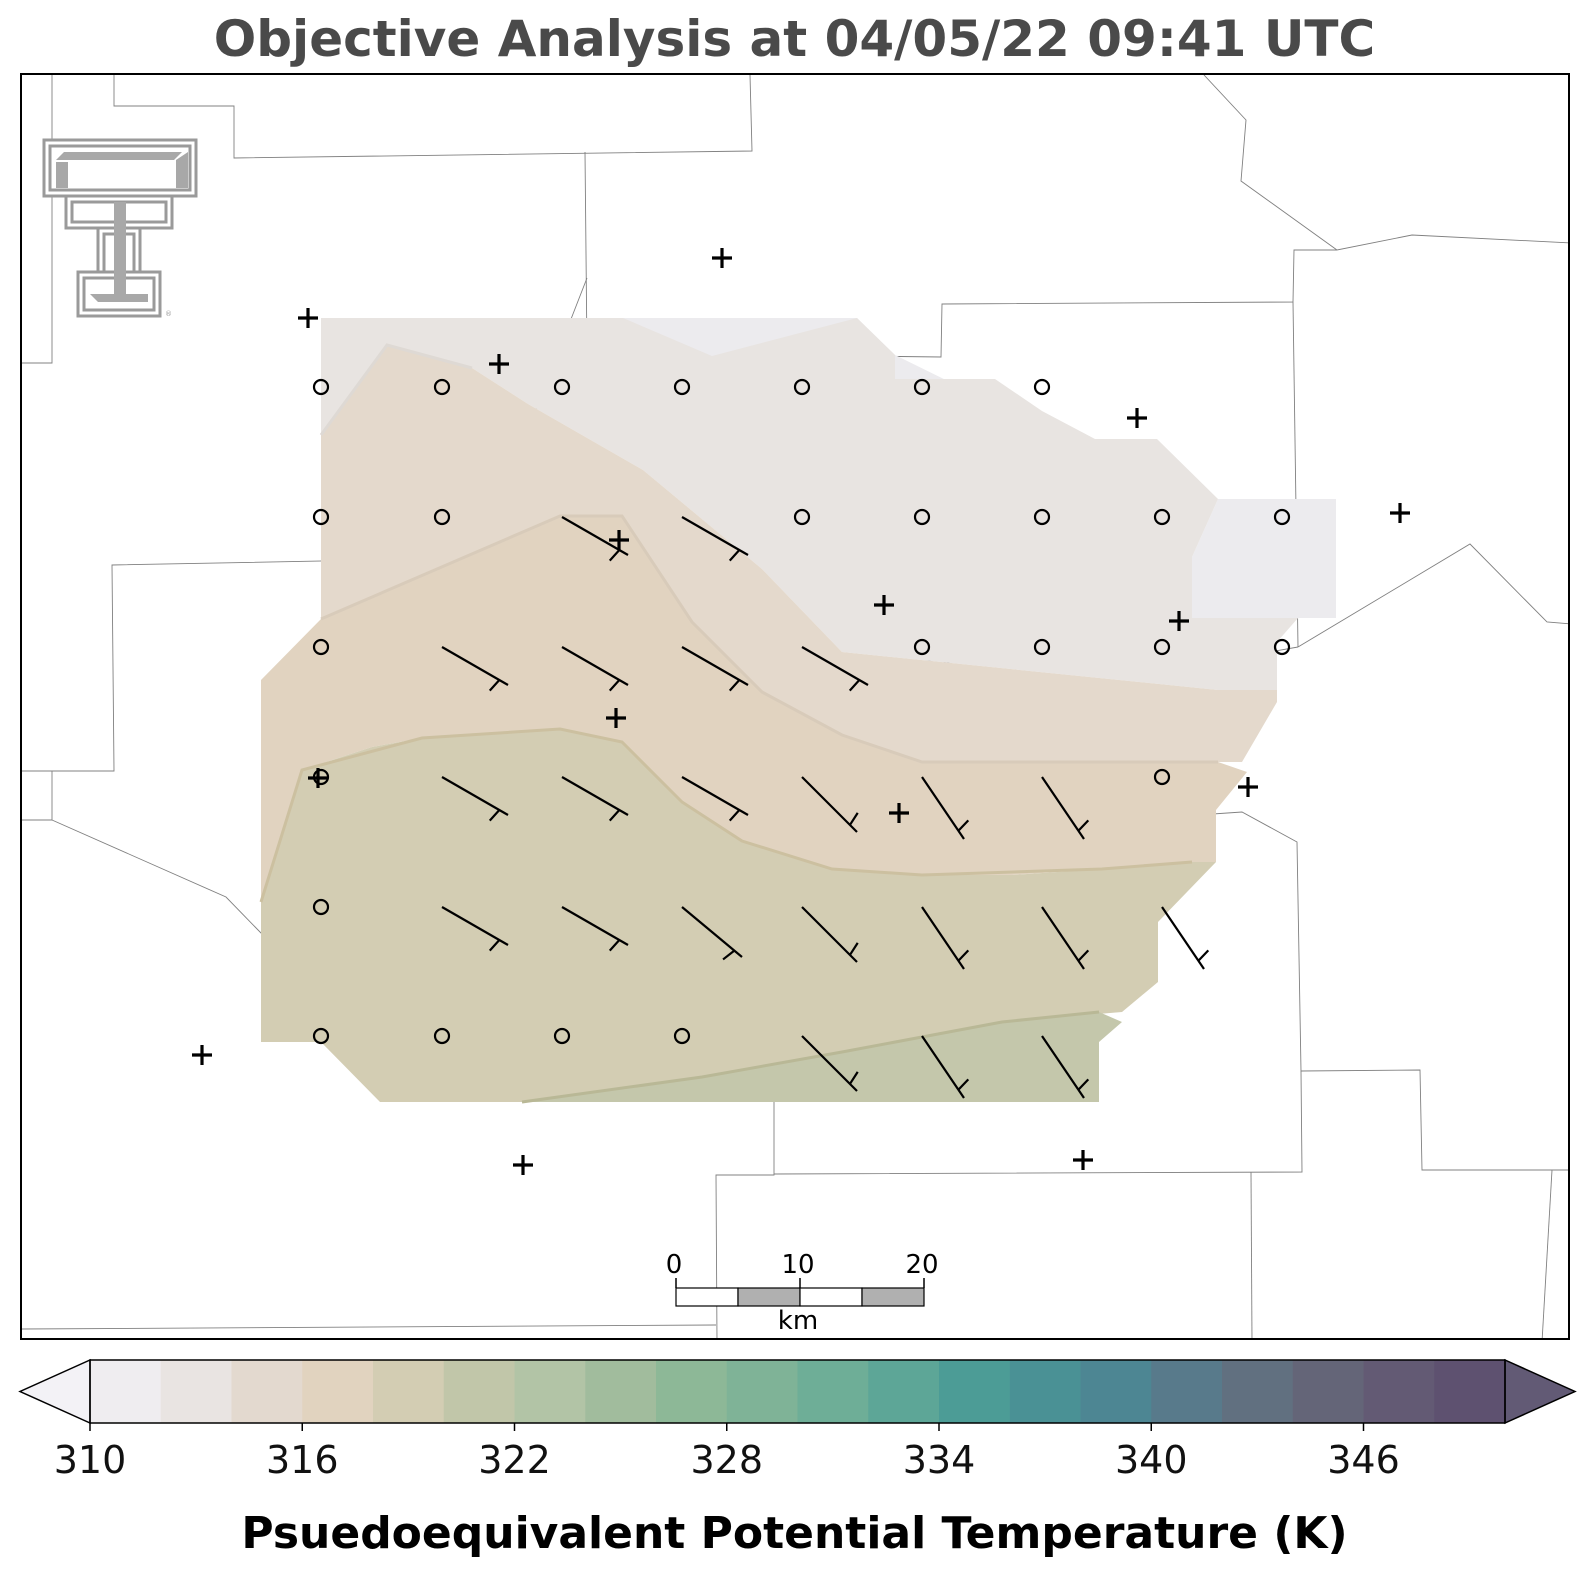 The width and height of the screenshot is (1589, 1576). I want to click on scale-tick-10: 10, so click(798, 1265).